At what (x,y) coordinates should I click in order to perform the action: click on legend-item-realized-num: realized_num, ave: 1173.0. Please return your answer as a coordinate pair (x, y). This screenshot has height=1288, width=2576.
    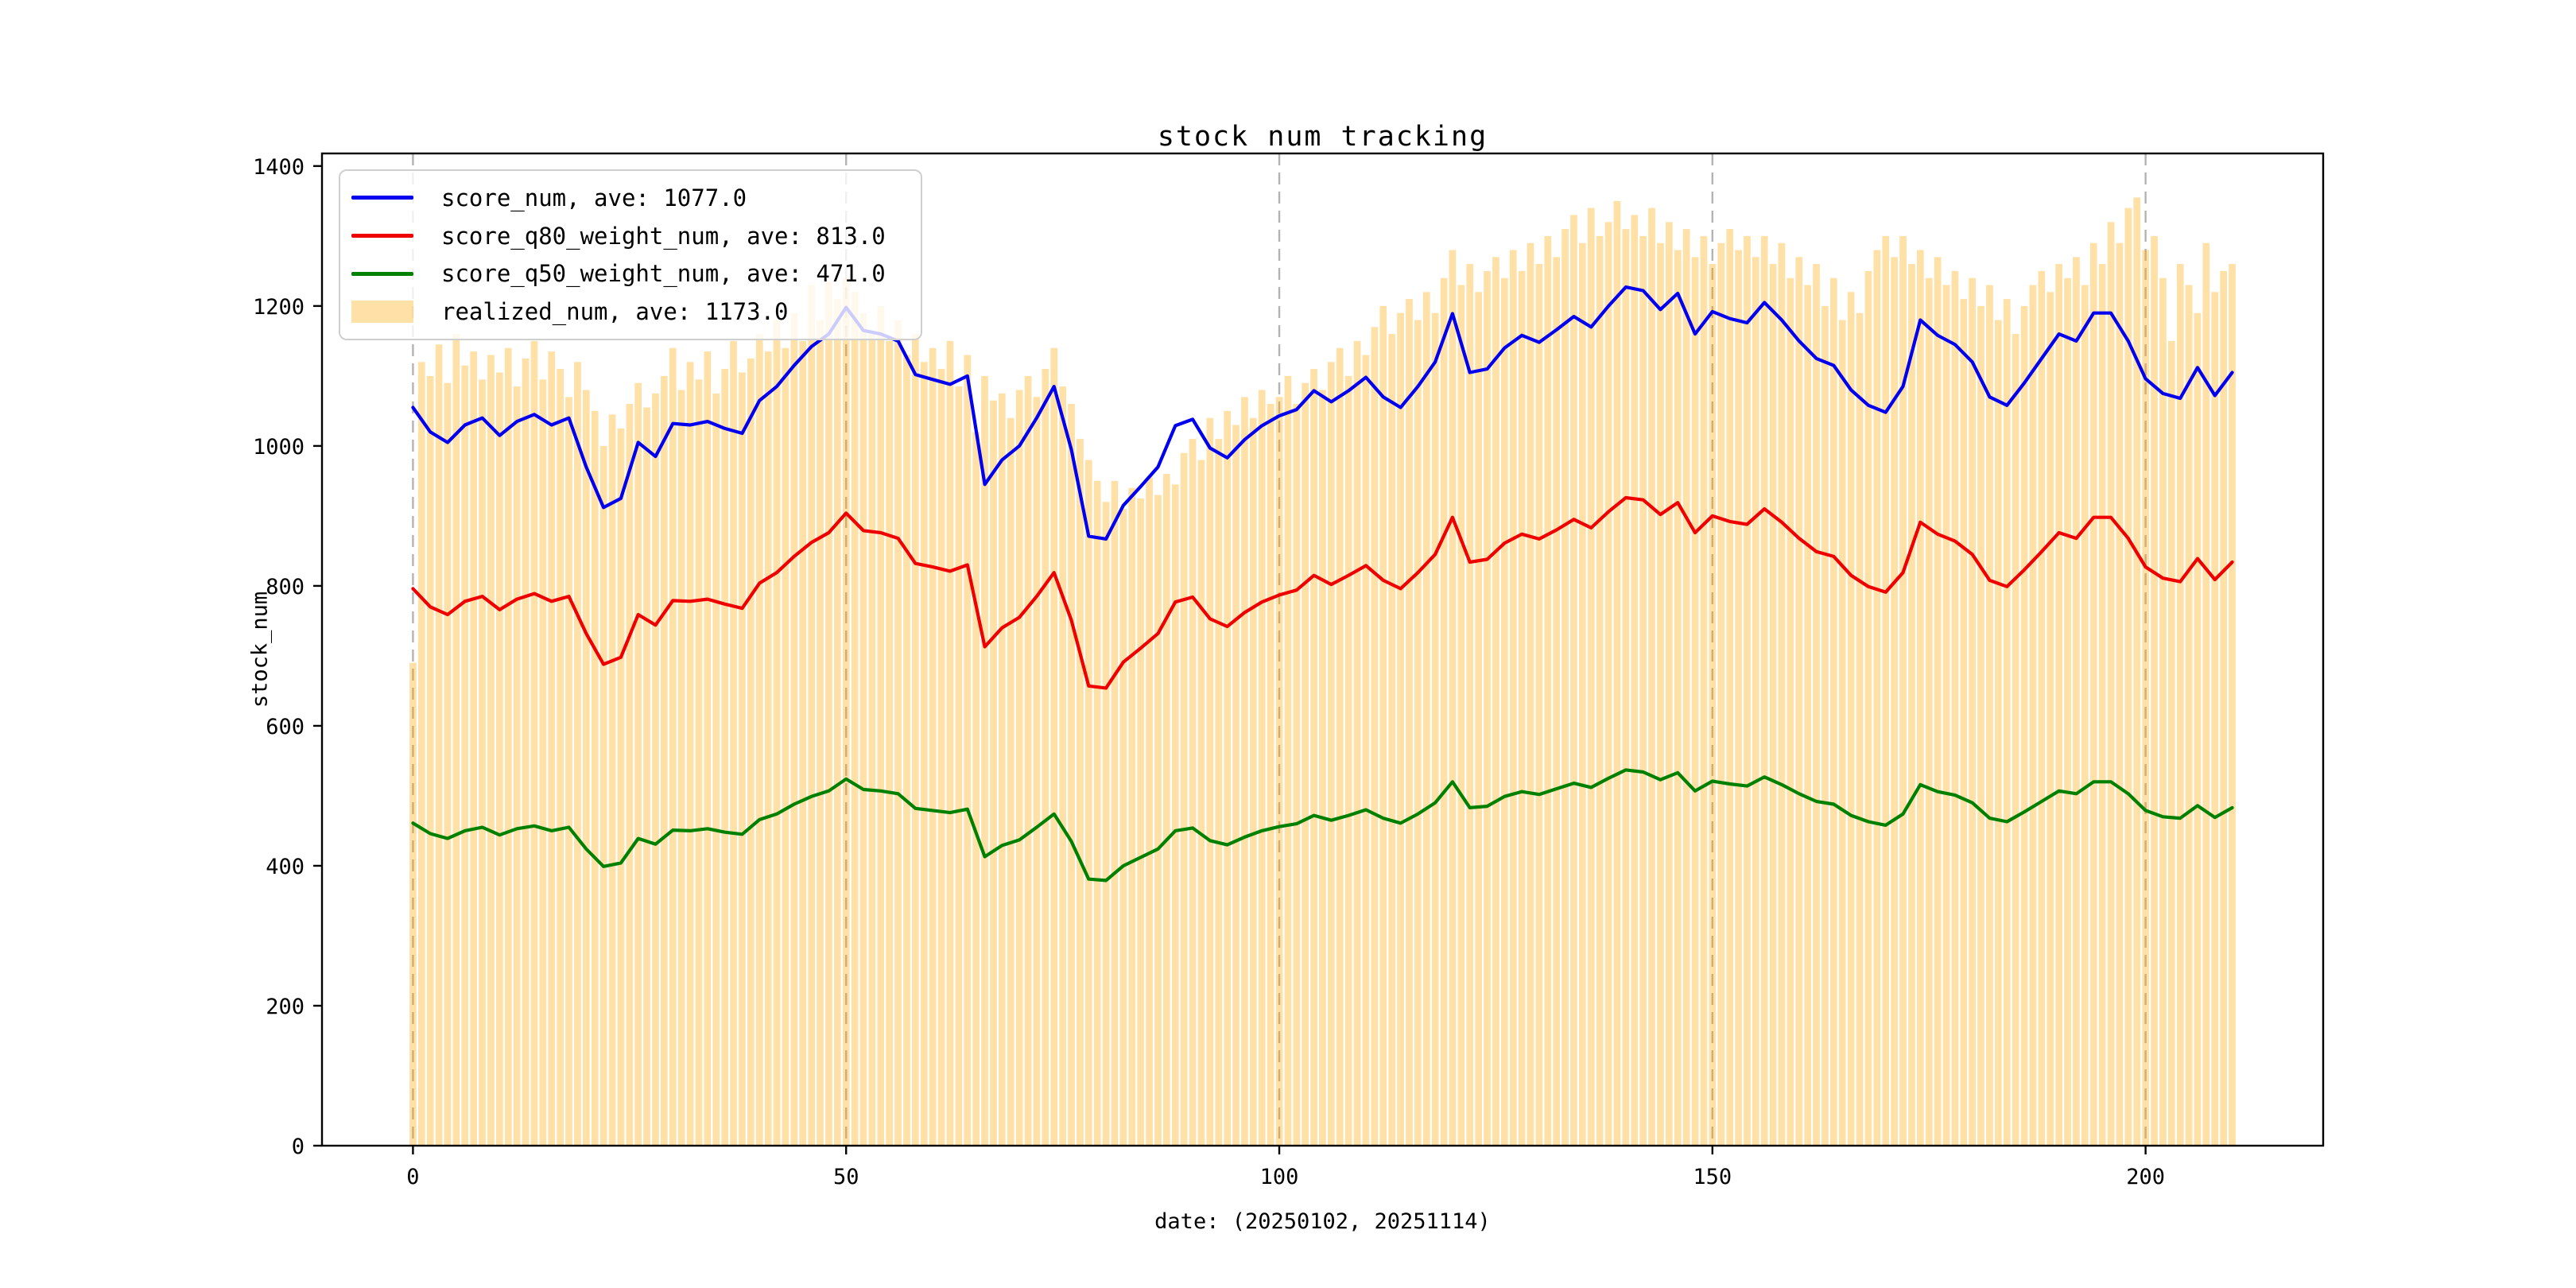
    Looking at the image, I should click on (632, 312).